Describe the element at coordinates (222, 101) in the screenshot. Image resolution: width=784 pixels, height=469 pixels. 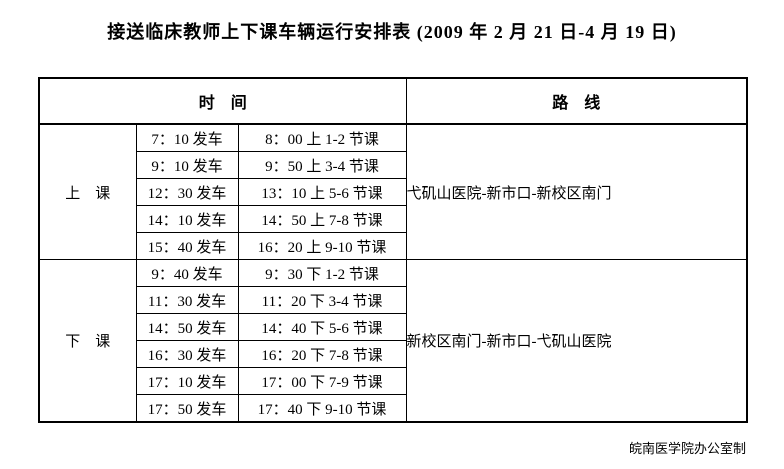
I see `col-header-time: 时 间` at that location.